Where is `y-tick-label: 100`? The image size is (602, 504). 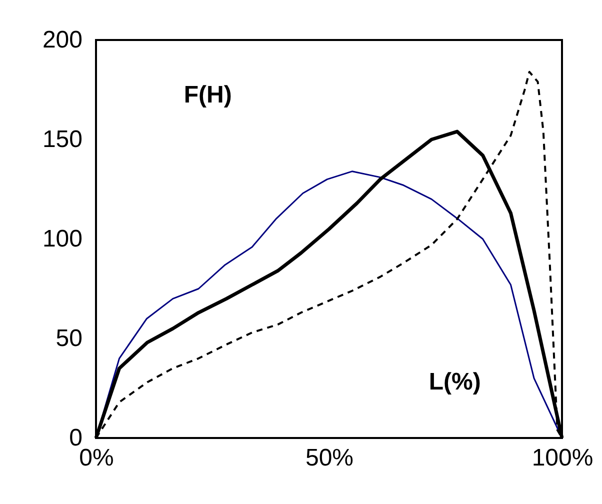
y-tick-label: 100 is located at coordinates (62, 239).